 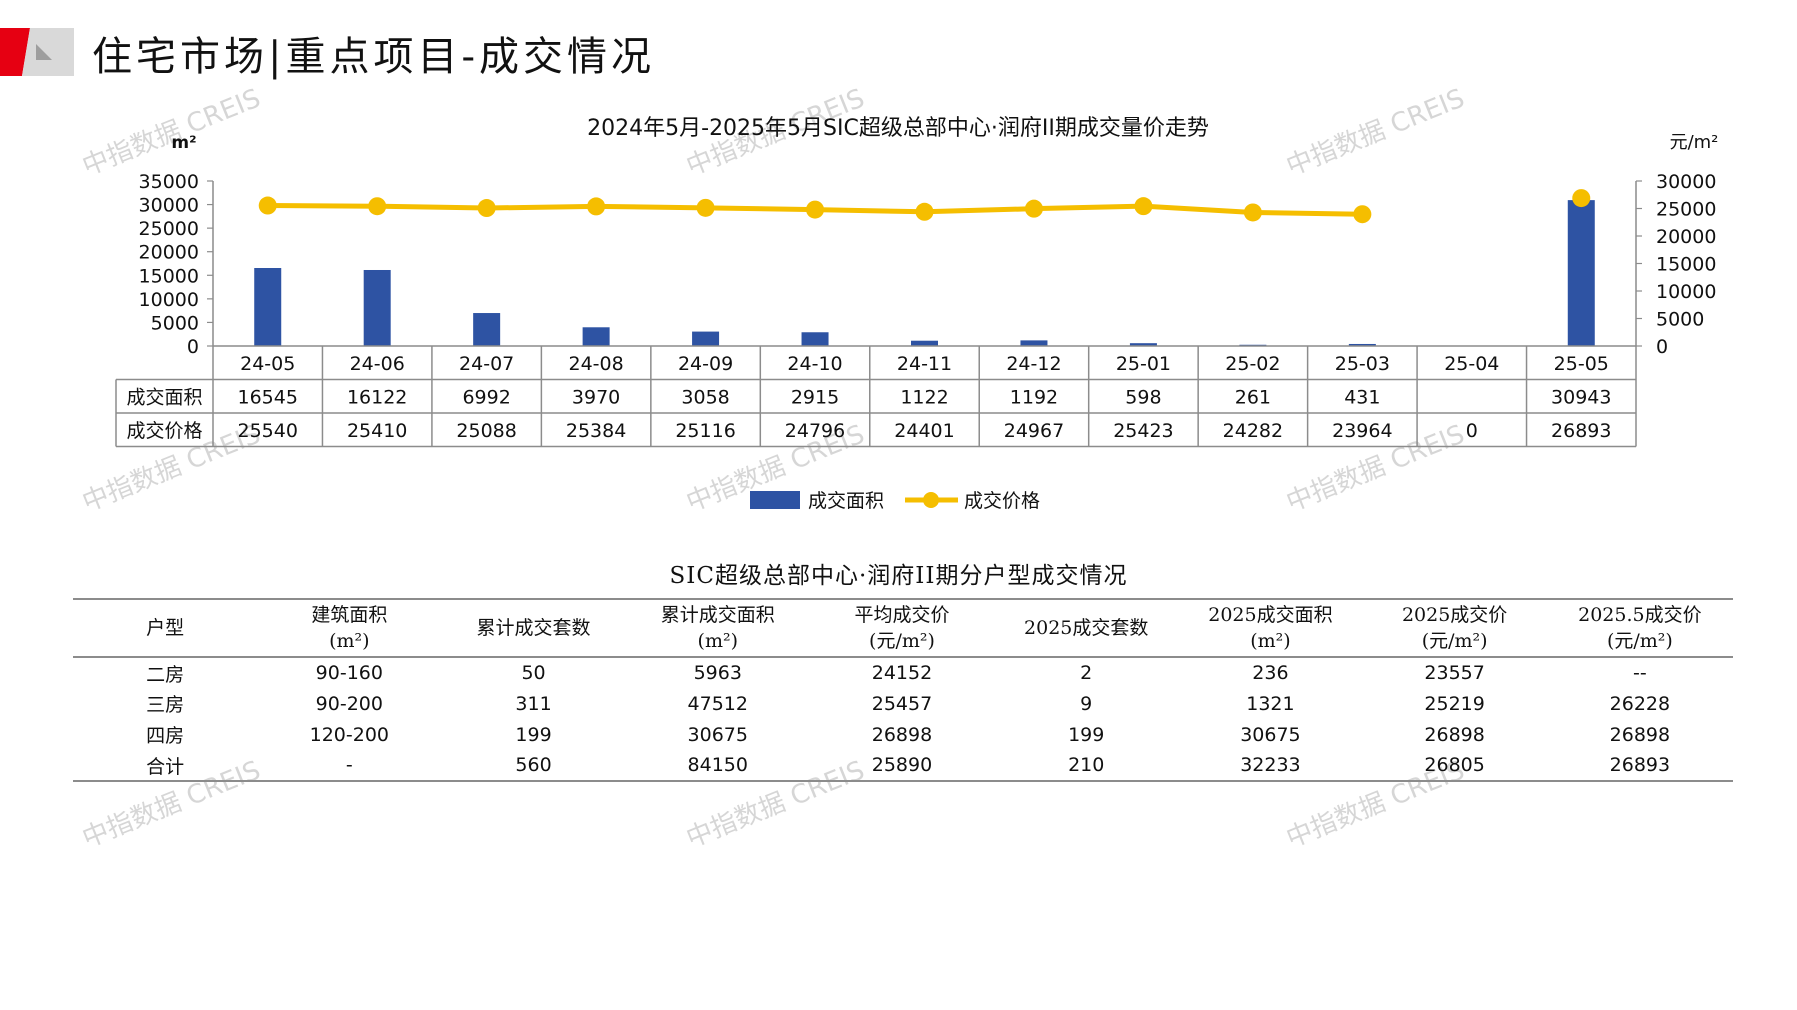 I want to click on data-row-label-area: 成交面积, so click(x=164, y=398).